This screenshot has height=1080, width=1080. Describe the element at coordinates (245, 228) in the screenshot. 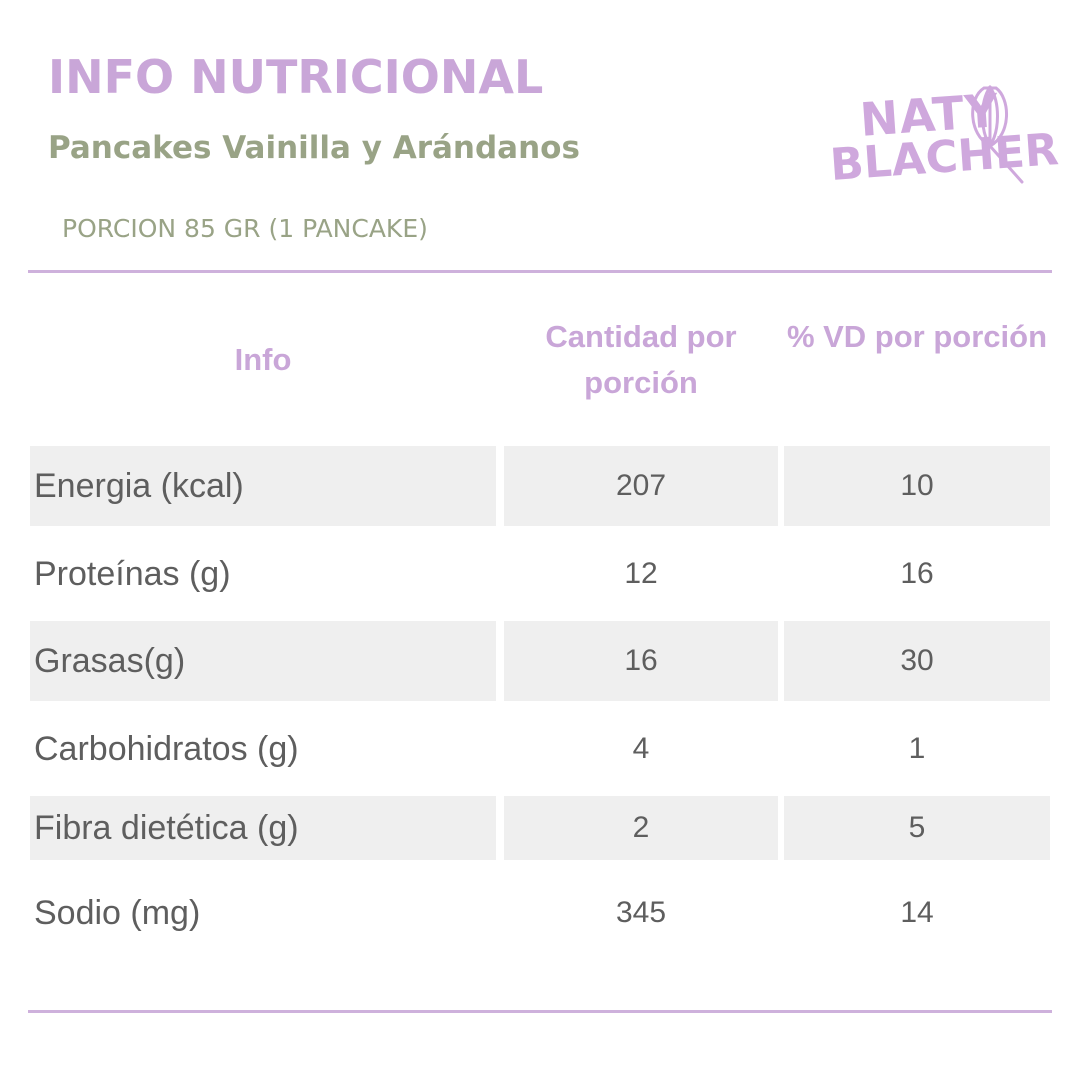

I see `portion-size: PORCION 85 GR (1 PANCAKE)` at that location.